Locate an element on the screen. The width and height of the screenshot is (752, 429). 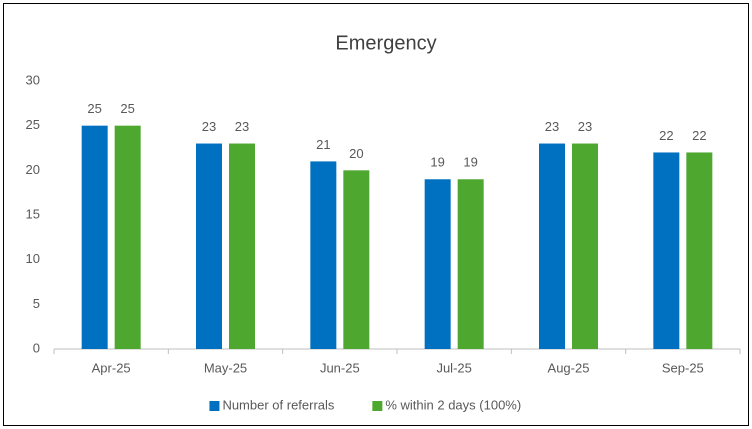
y-tick-label: 0 is located at coordinates (36, 347).